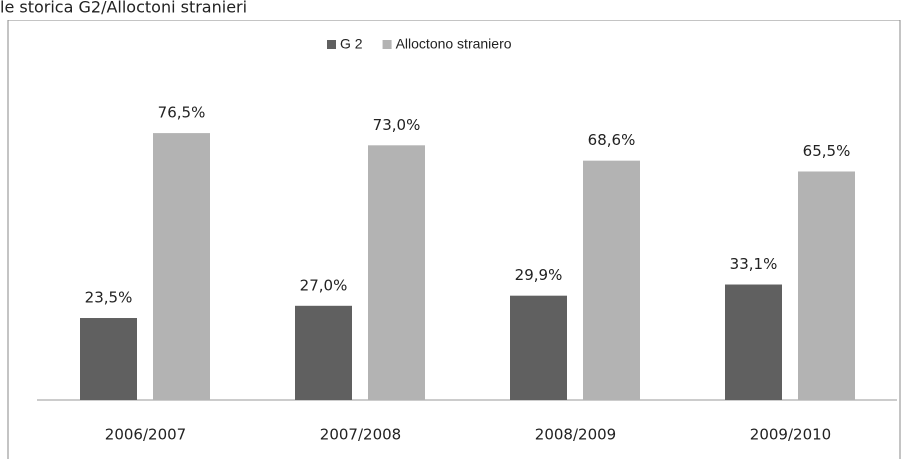  What do you see at coordinates (754, 264) in the screenshot?
I see `value-label: 33,1%` at bounding box center [754, 264].